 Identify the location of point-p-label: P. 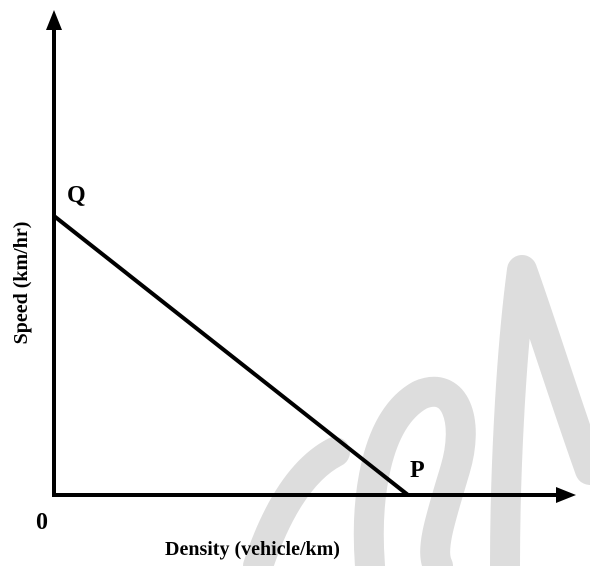
(417, 470).